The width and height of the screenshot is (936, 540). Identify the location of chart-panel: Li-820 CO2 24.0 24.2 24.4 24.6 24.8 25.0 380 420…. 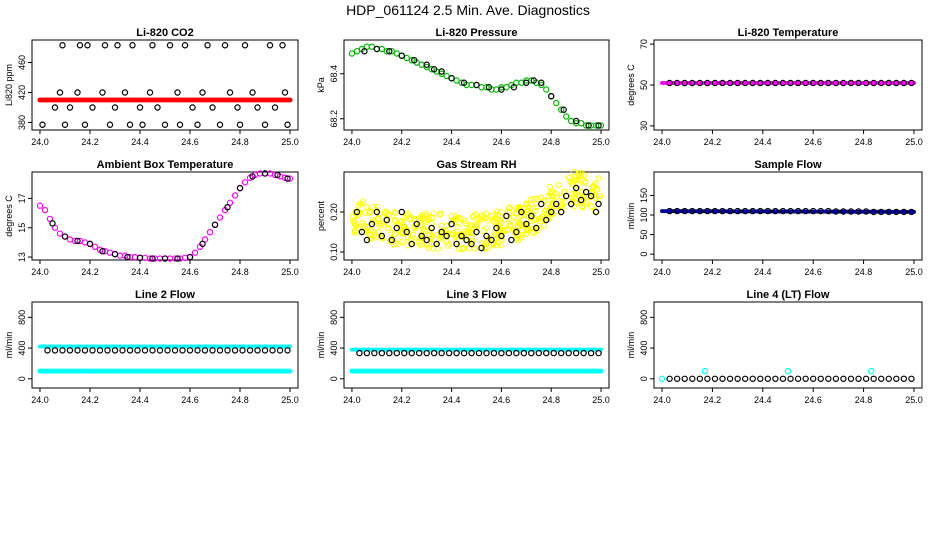
(151, 87).